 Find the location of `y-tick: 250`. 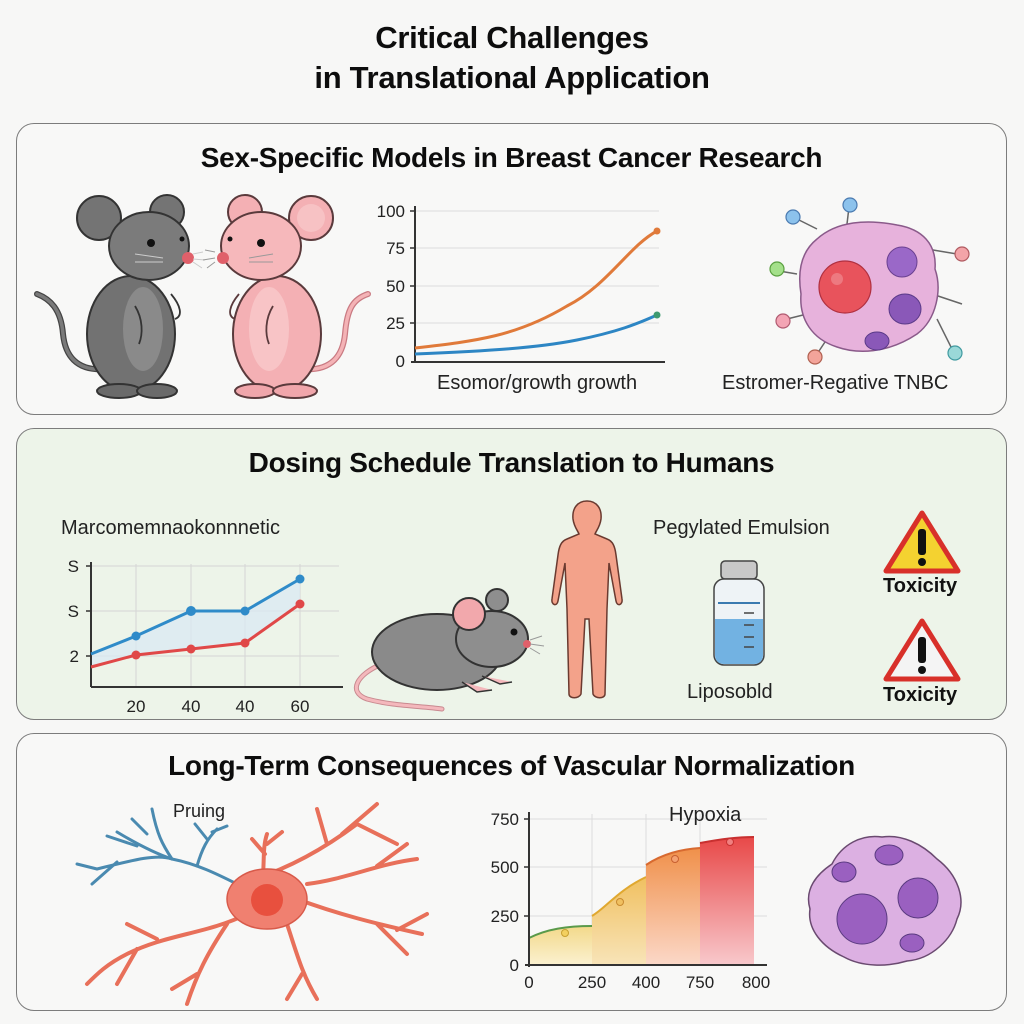

y-tick: 250 is located at coordinates (505, 916).